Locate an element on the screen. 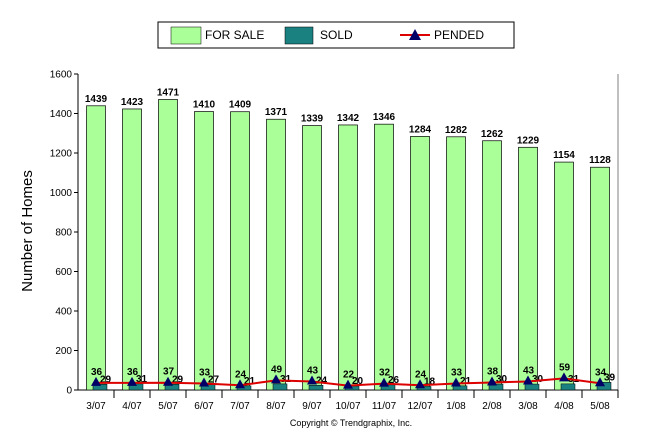  y-tick-label: 0 is located at coordinates (69, 391).